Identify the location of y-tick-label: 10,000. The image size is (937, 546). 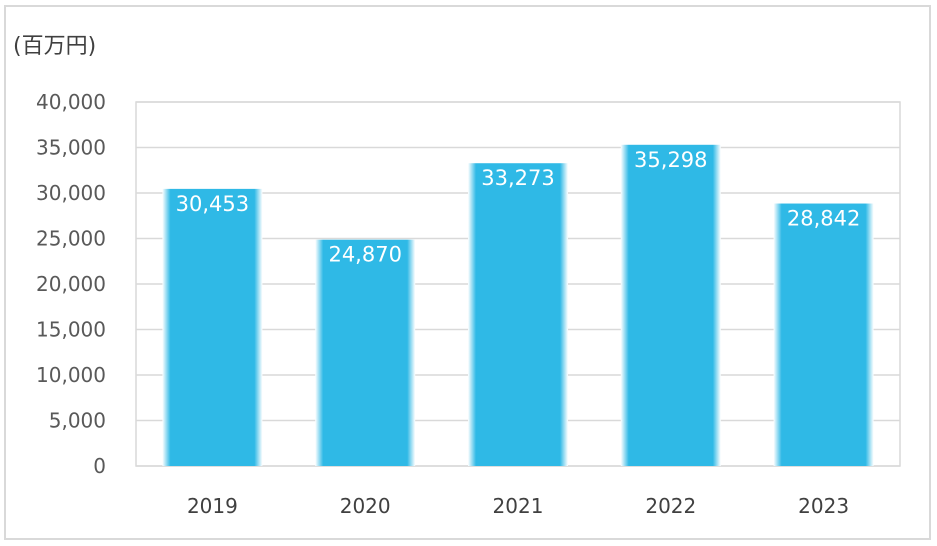
(71, 375).